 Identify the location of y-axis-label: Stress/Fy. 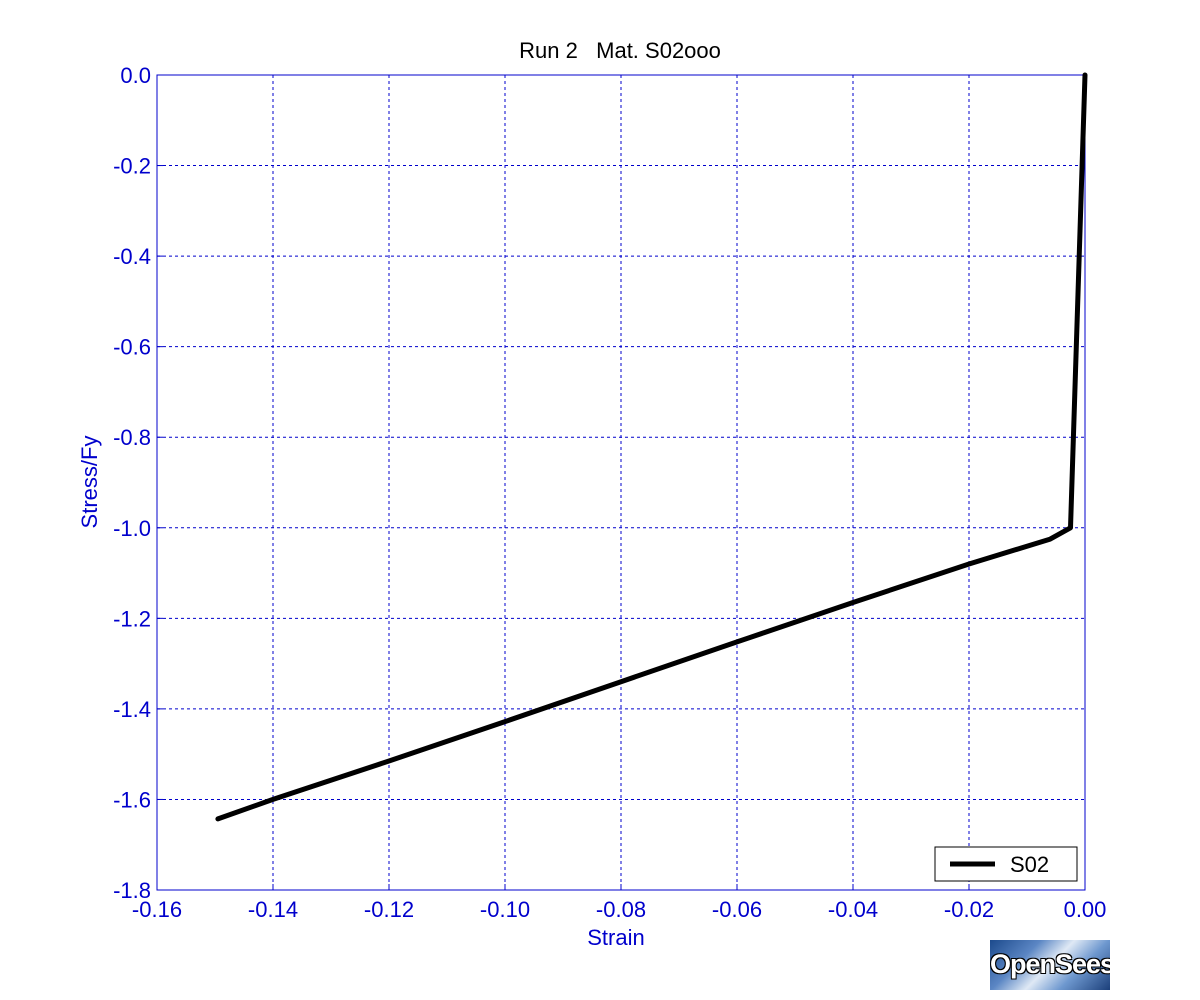
(89, 482).